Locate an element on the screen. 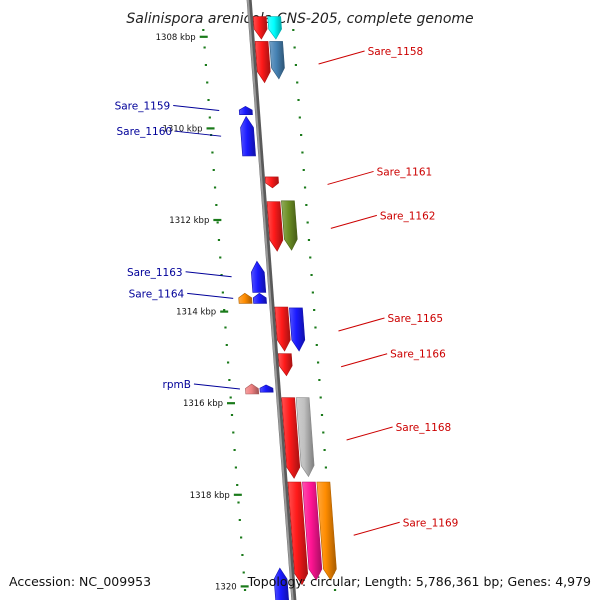  kbp-label: 1318 kbp is located at coordinates (210, 496).